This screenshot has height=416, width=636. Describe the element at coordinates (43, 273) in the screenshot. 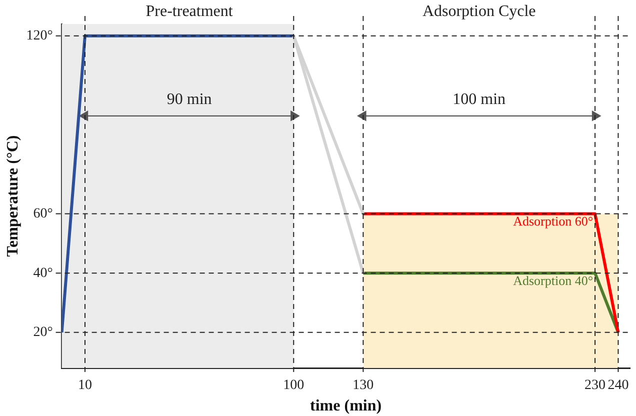

I see `y-tick-label: 40°` at that location.